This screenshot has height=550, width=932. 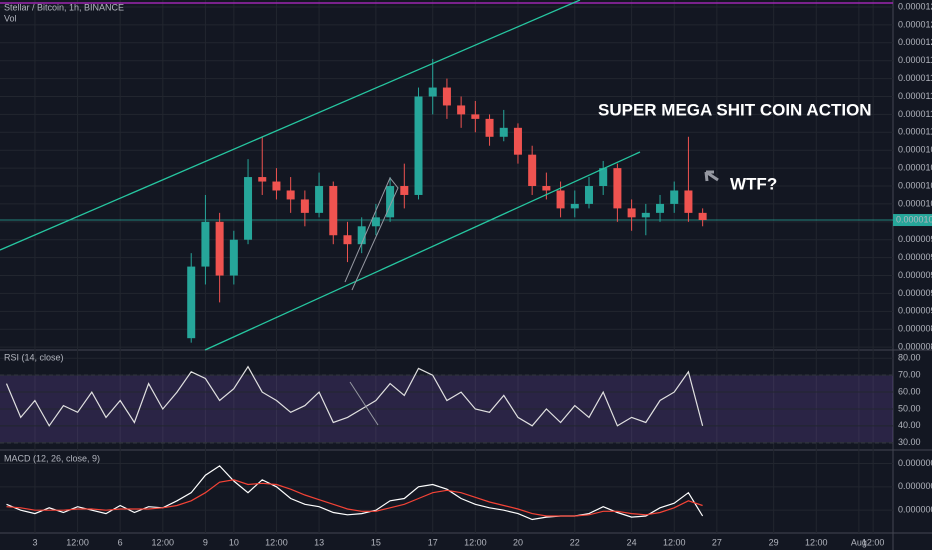 I want to click on x-tick-label: 10, so click(x=234, y=542).